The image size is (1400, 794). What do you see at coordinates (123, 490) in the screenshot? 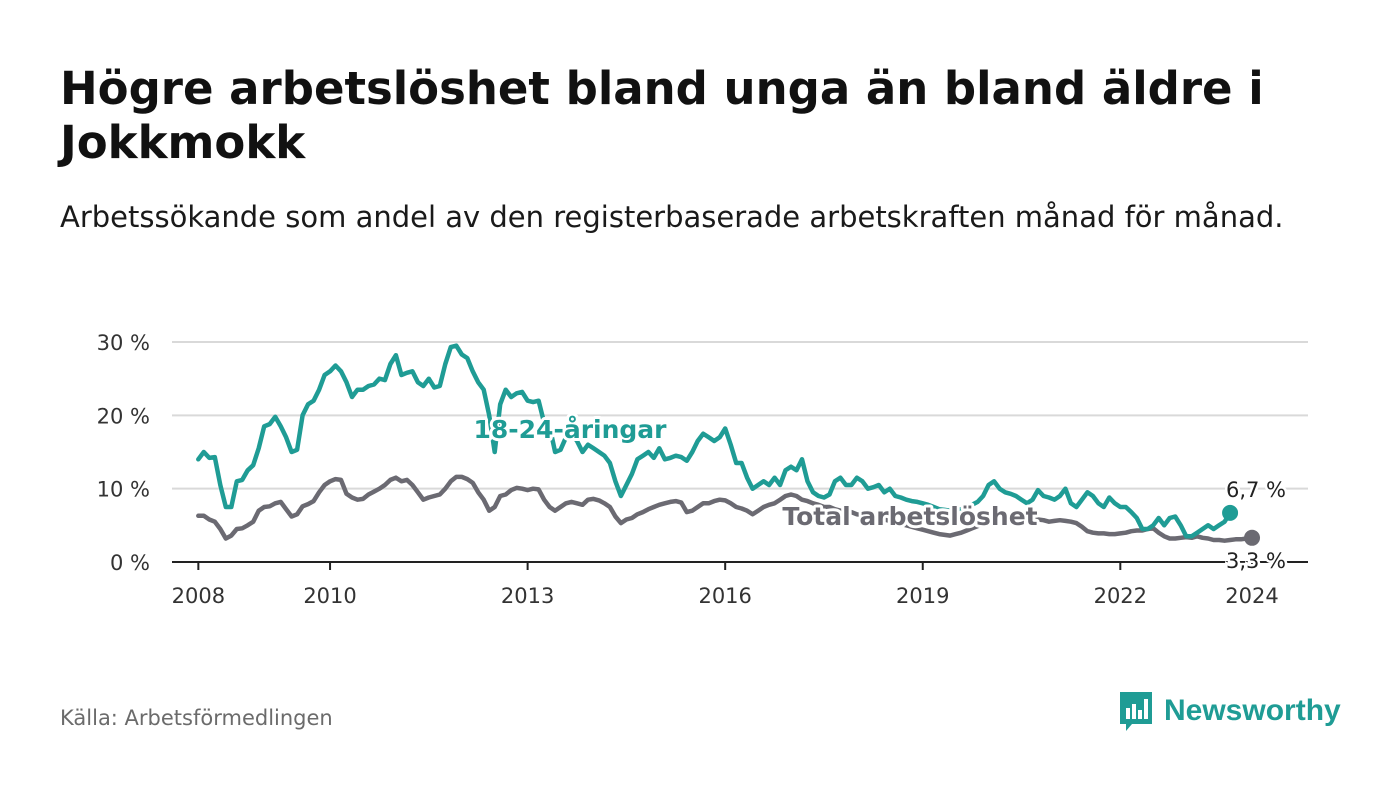
I see `y-tick-label: 10 %` at bounding box center [123, 490].